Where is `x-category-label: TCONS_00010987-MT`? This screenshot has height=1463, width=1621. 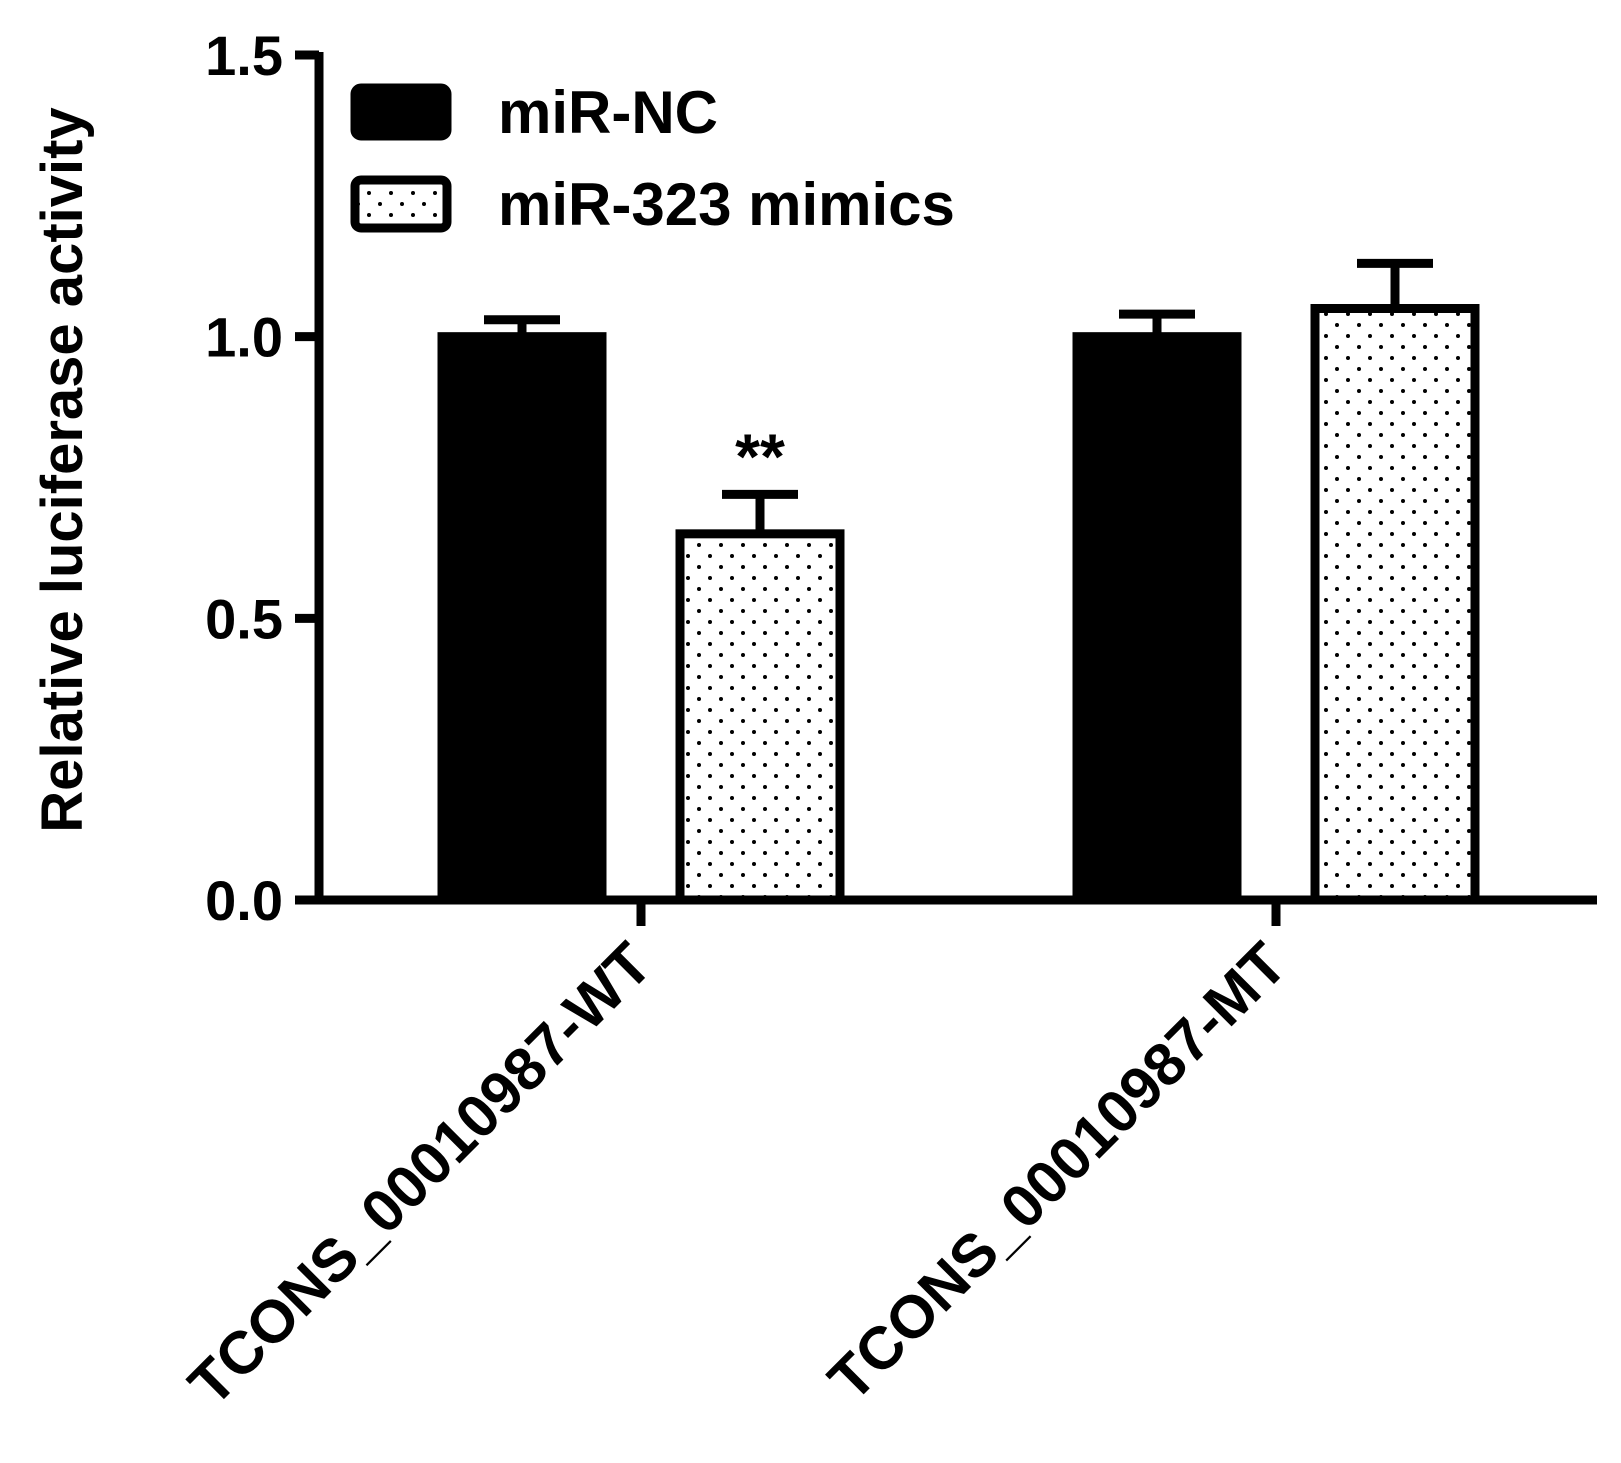
x-category-label: TCONS_00010987-MT is located at coordinates (1058, 1172).